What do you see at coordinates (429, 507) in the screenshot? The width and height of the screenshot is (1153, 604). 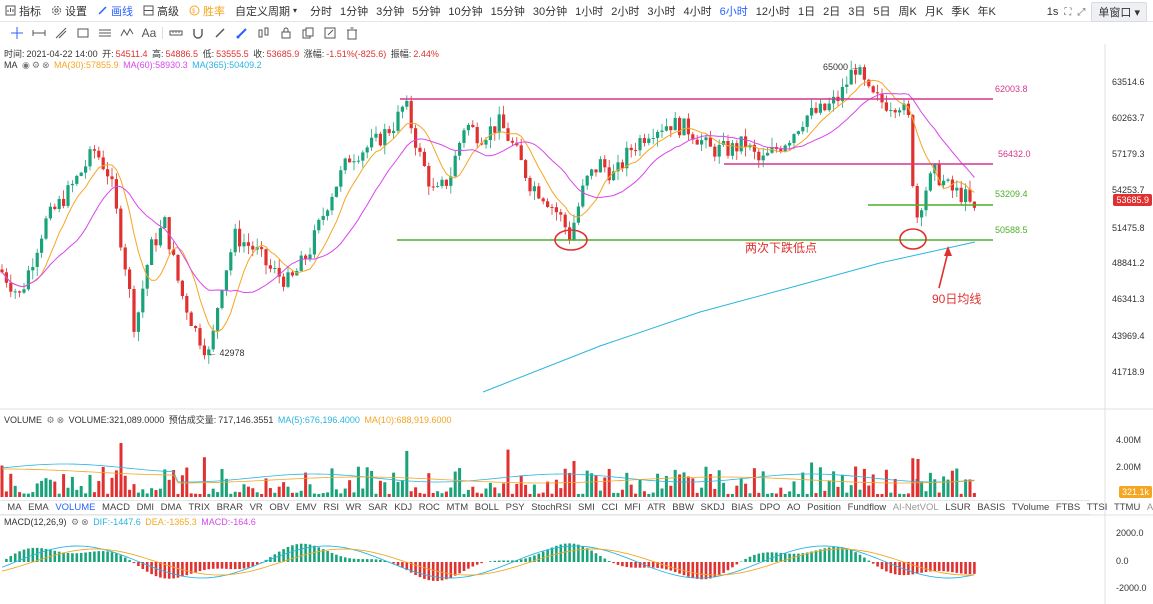 I see `indicator-15: ROC` at bounding box center [429, 507].